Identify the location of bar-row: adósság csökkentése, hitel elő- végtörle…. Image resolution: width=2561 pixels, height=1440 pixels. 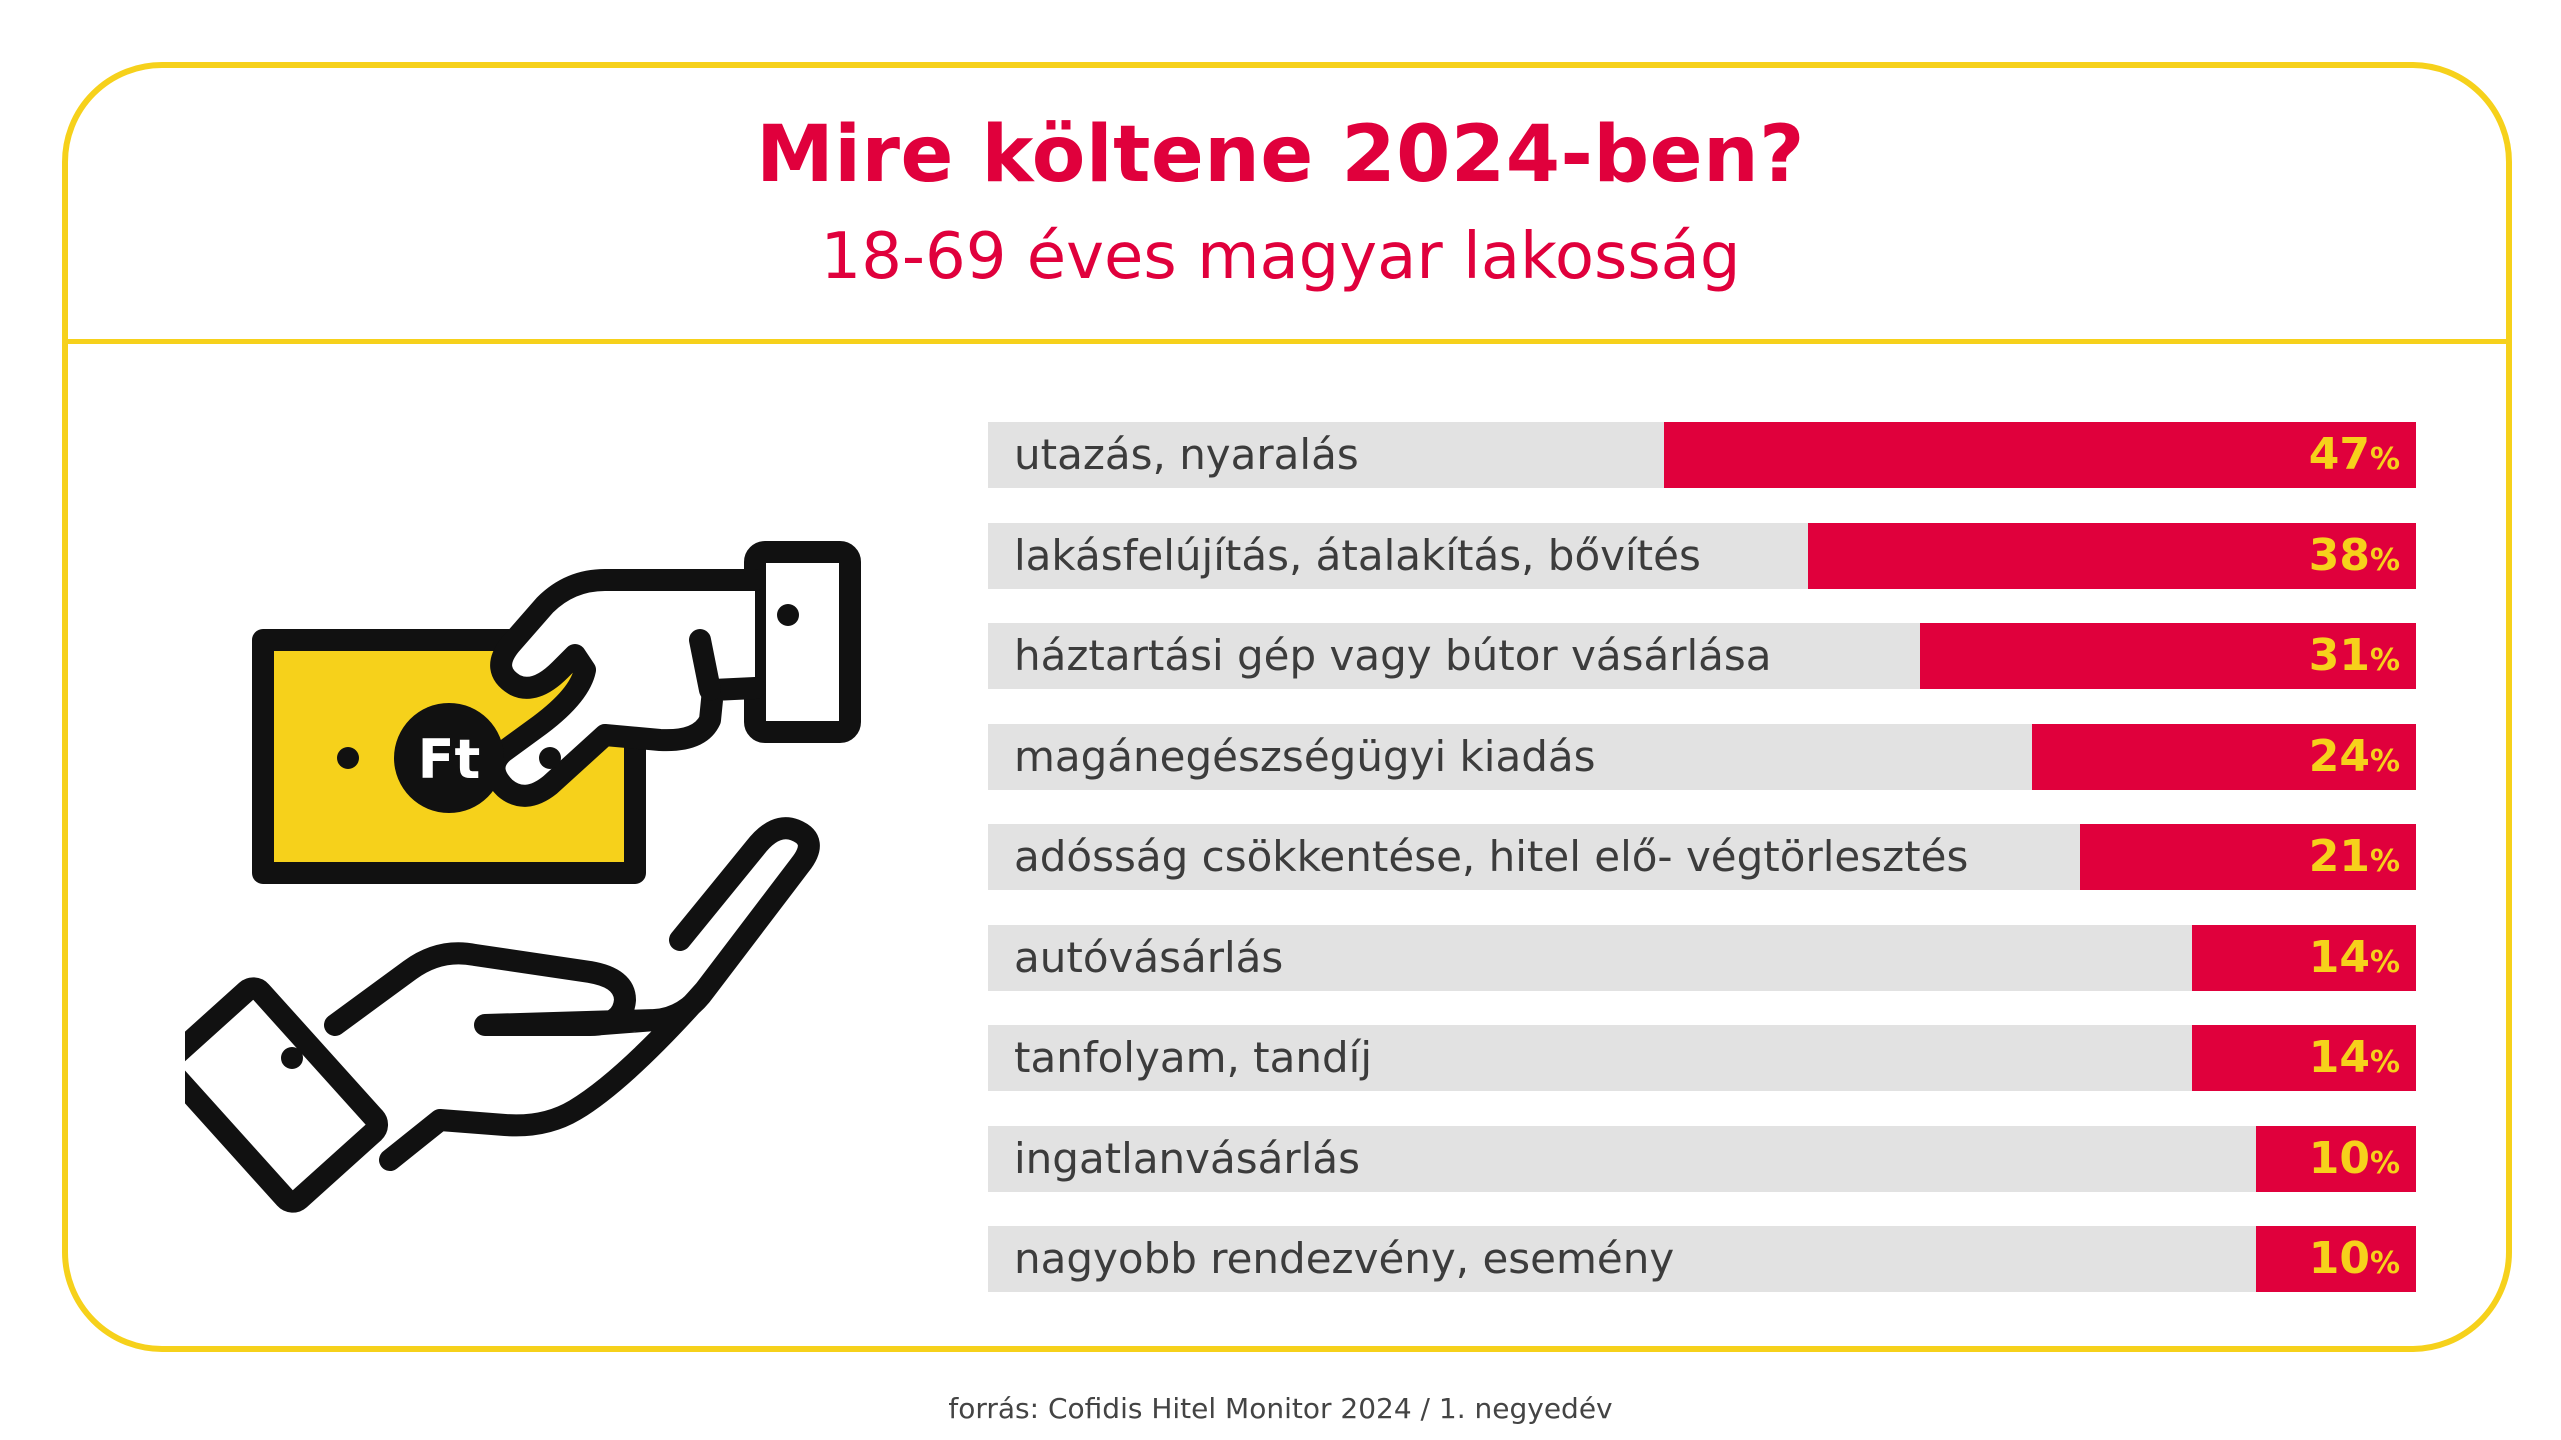
(1702, 857).